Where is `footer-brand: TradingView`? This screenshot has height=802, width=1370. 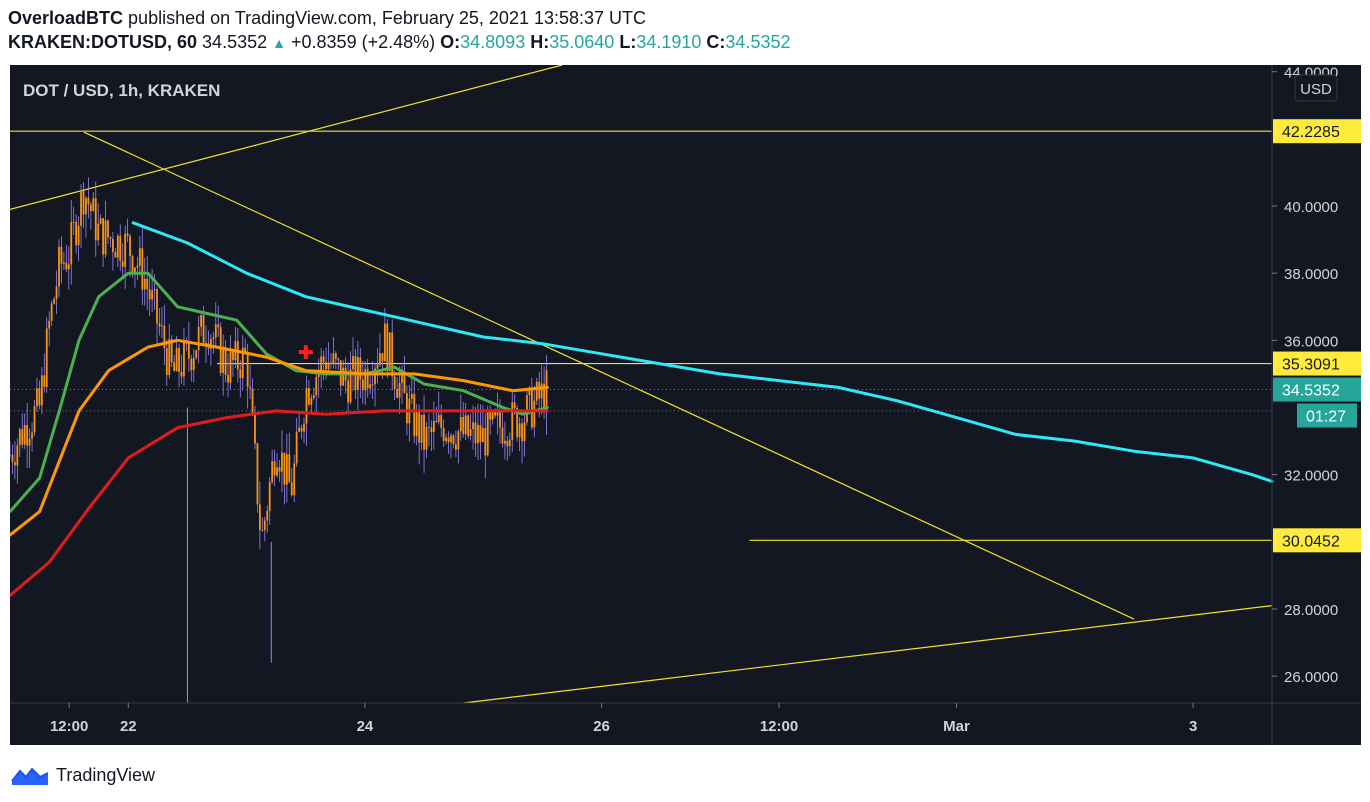
footer-brand: TradingView is located at coordinates (106, 774).